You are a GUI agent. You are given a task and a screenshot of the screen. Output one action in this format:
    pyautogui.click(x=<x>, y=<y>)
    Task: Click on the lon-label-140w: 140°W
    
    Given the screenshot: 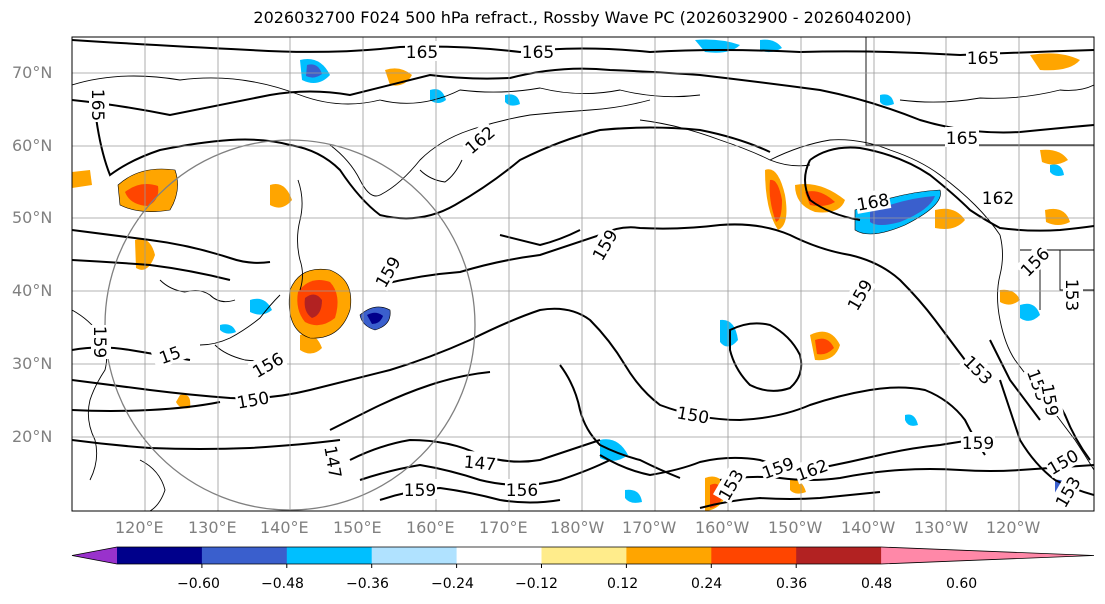 What is the action you would take?
    pyautogui.click(x=868, y=527)
    